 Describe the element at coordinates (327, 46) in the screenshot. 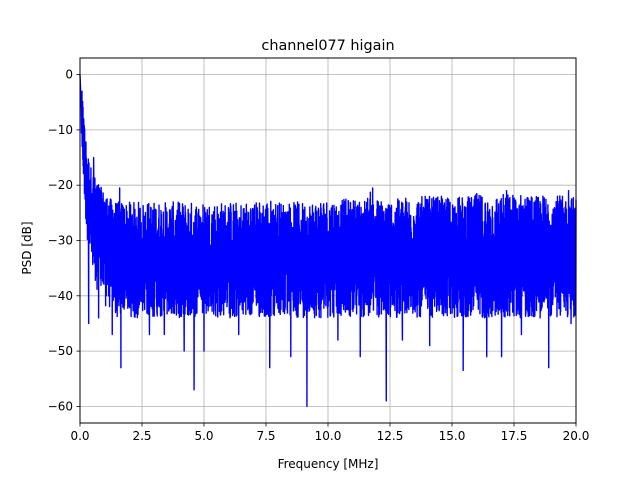

I see `chart-title: channel077 higain` at that location.